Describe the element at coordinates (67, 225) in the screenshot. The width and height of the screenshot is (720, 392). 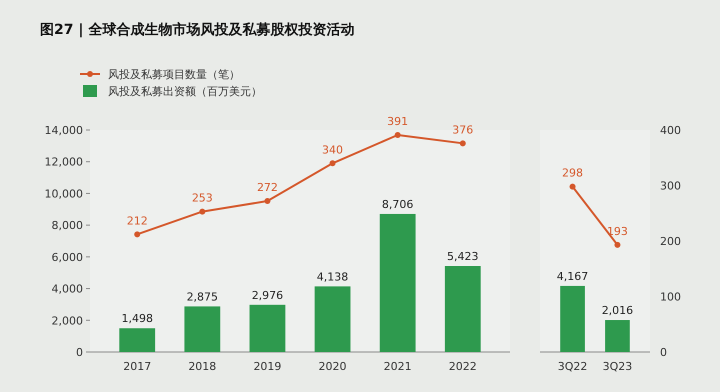
I see `y-tick-label: 8,000` at that location.